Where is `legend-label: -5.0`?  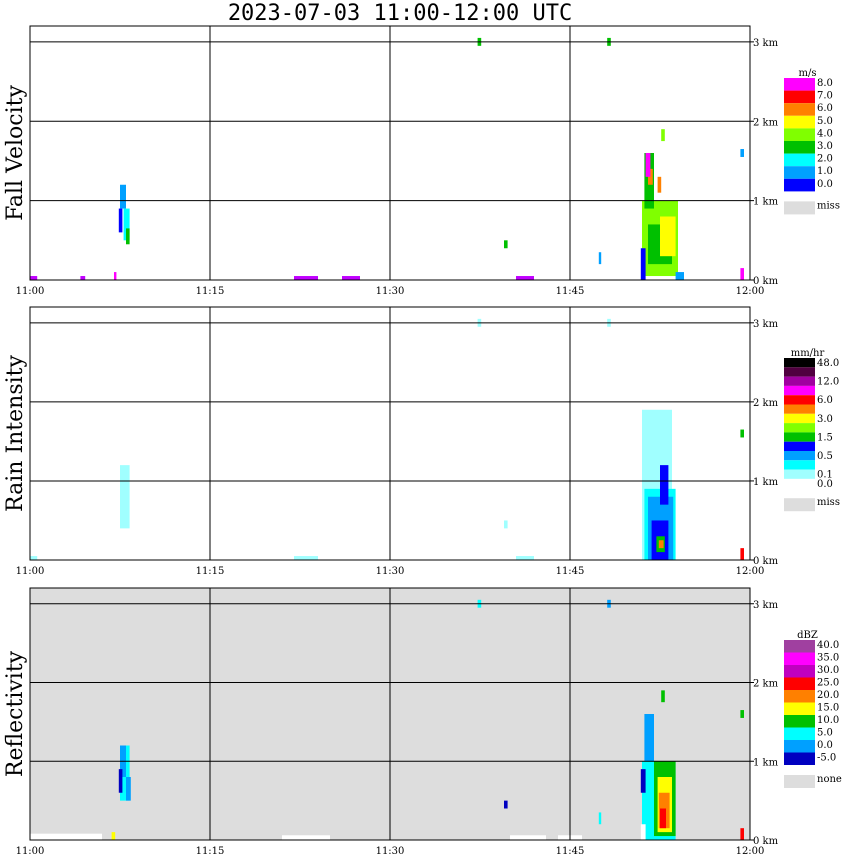 legend-label: -5.0 is located at coordinates (826, 758).